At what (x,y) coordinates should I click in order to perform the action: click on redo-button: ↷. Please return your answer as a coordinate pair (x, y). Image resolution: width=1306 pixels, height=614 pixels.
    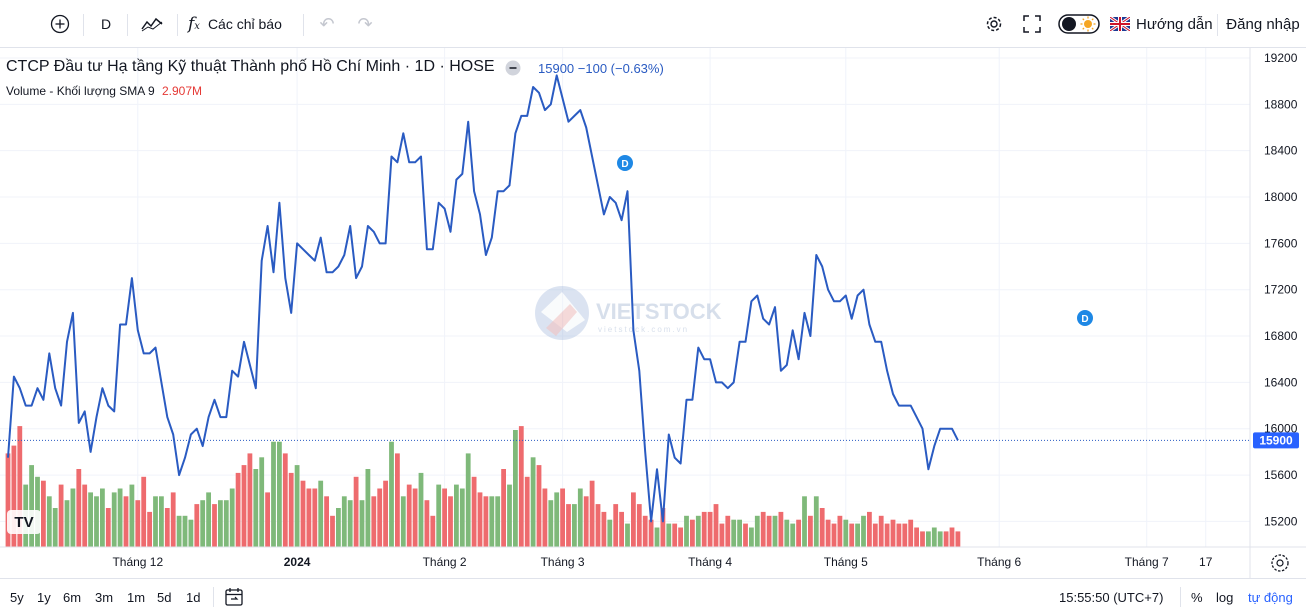
    Looking at the image, I should click on (365, 24).